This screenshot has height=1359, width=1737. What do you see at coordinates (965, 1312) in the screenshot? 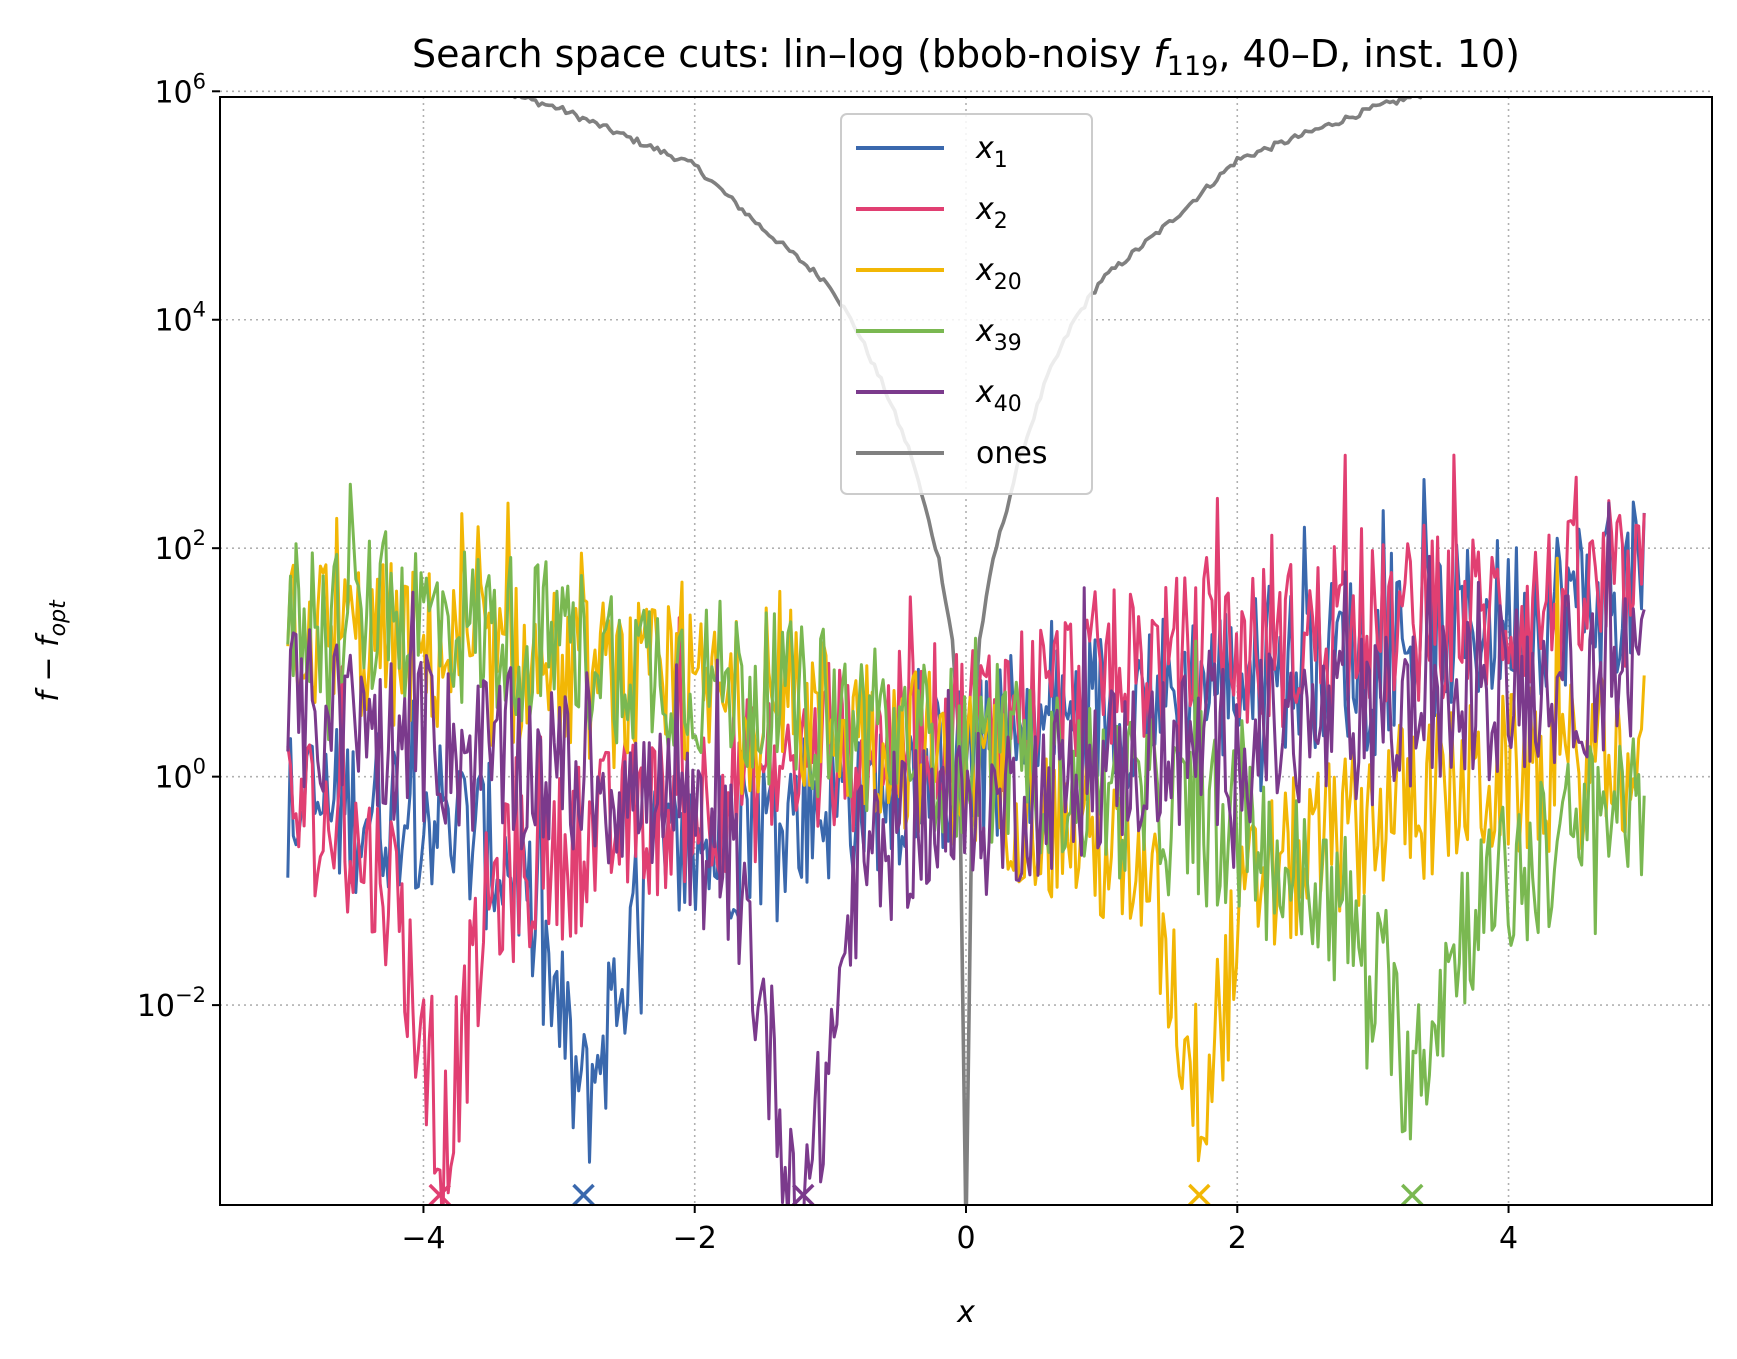
I see `x-axis-label: x` at bounding box center [965, 1312].